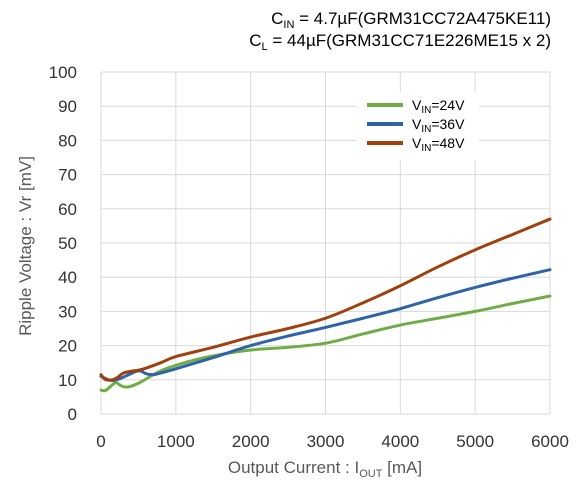  What do you see at coordinates (67, 346) in the screenshot?
I see `y-tick-label: 20` at bounding box center [67, 346].